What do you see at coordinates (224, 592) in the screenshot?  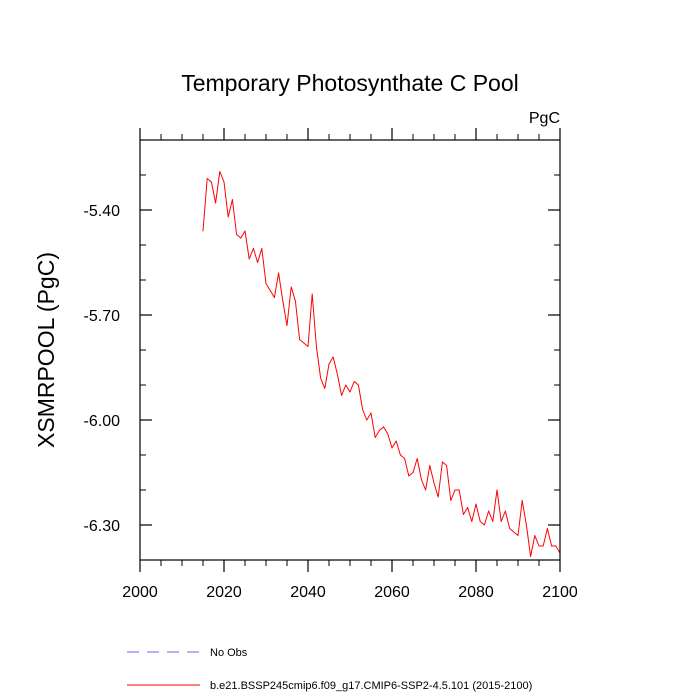 I see `x-tick-label: 2020` at bounding box center [224, 592].